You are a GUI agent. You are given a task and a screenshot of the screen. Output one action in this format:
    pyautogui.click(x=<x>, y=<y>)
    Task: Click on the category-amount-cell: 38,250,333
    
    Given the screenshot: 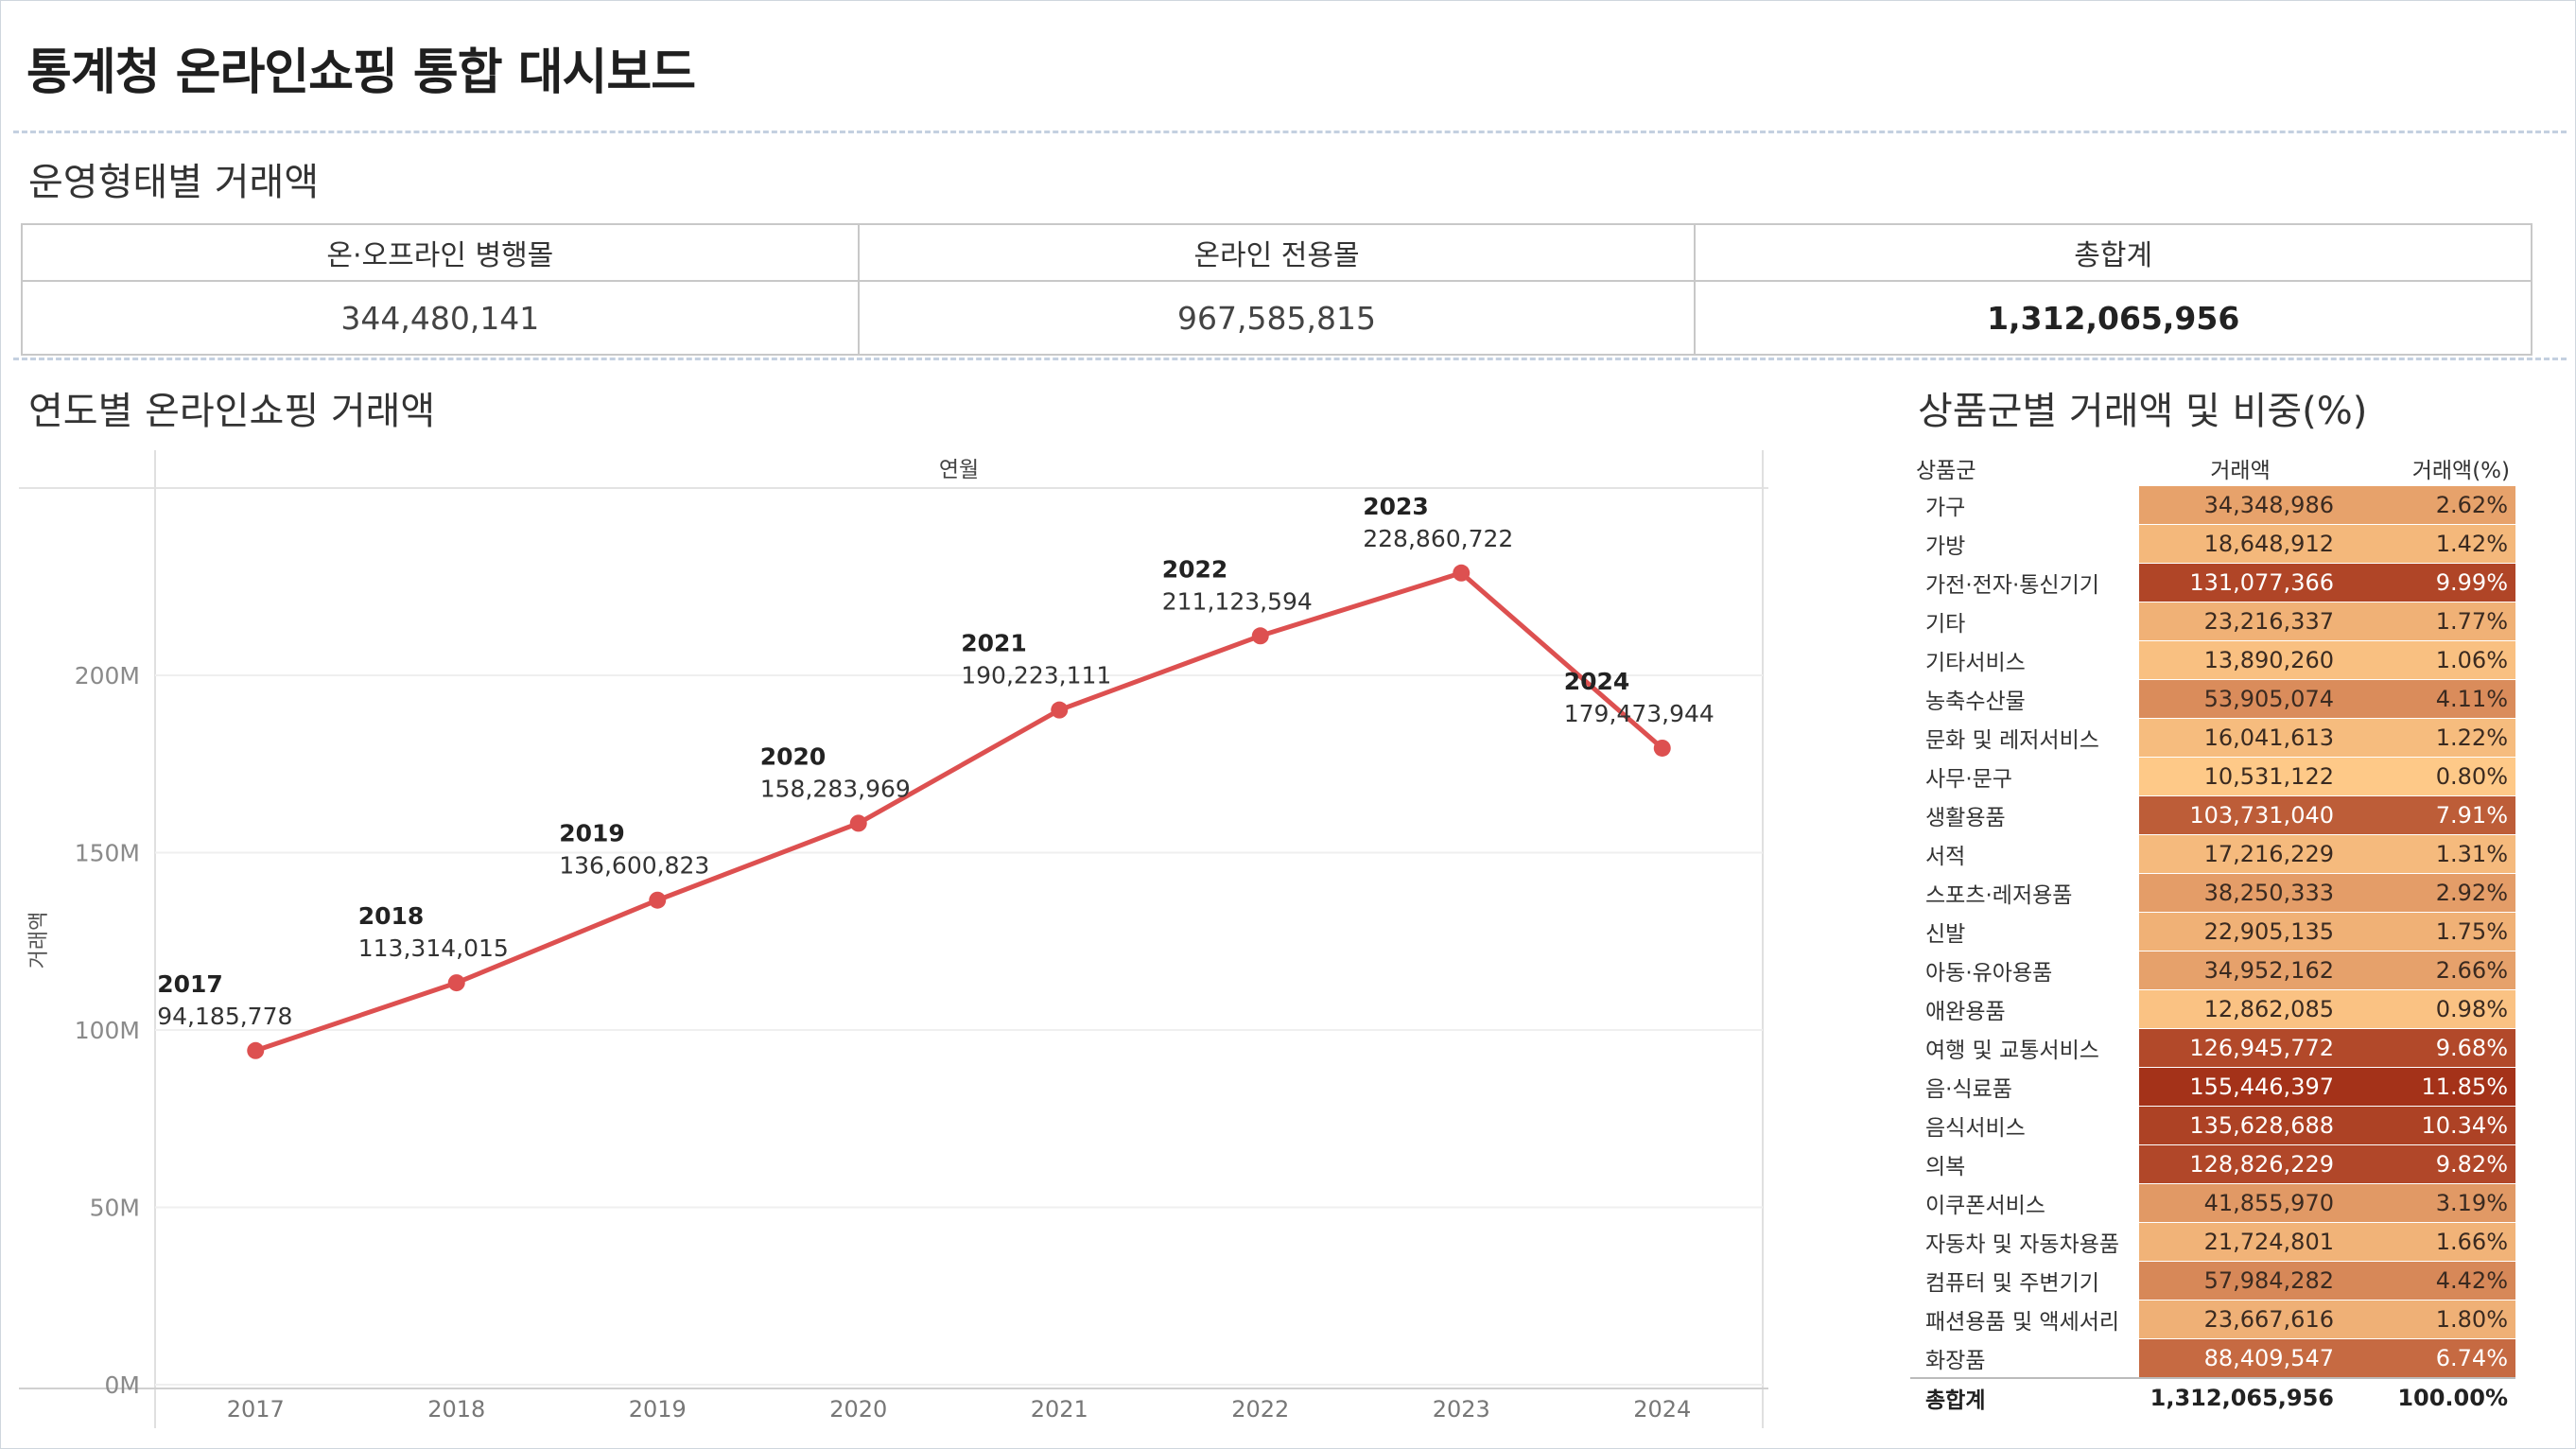 What is the action you would take?
    pyautogui.click(x=2240, y=893)
    